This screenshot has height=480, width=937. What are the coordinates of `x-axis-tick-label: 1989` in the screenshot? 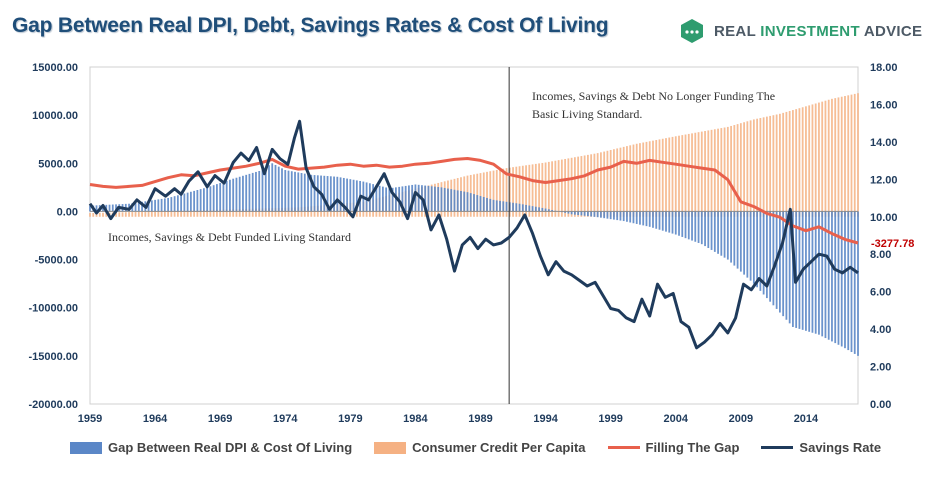 It's located at (480, 419).